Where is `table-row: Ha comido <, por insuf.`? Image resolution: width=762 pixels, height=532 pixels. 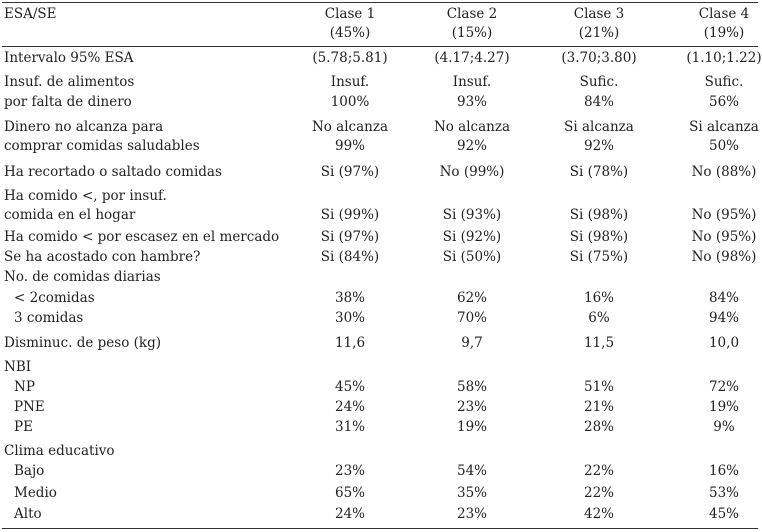 table-row: Ha comido <, por insuf. is located at coordinates (381, 196).